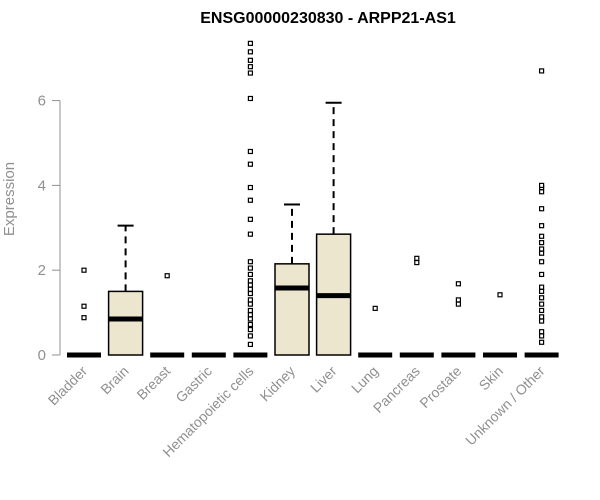 The width and height of the screenshot is (600, 500). What do you see at coordinates (84, 312) in the screenshot?
I see `box-bladder` at bounding box center [84, 312].